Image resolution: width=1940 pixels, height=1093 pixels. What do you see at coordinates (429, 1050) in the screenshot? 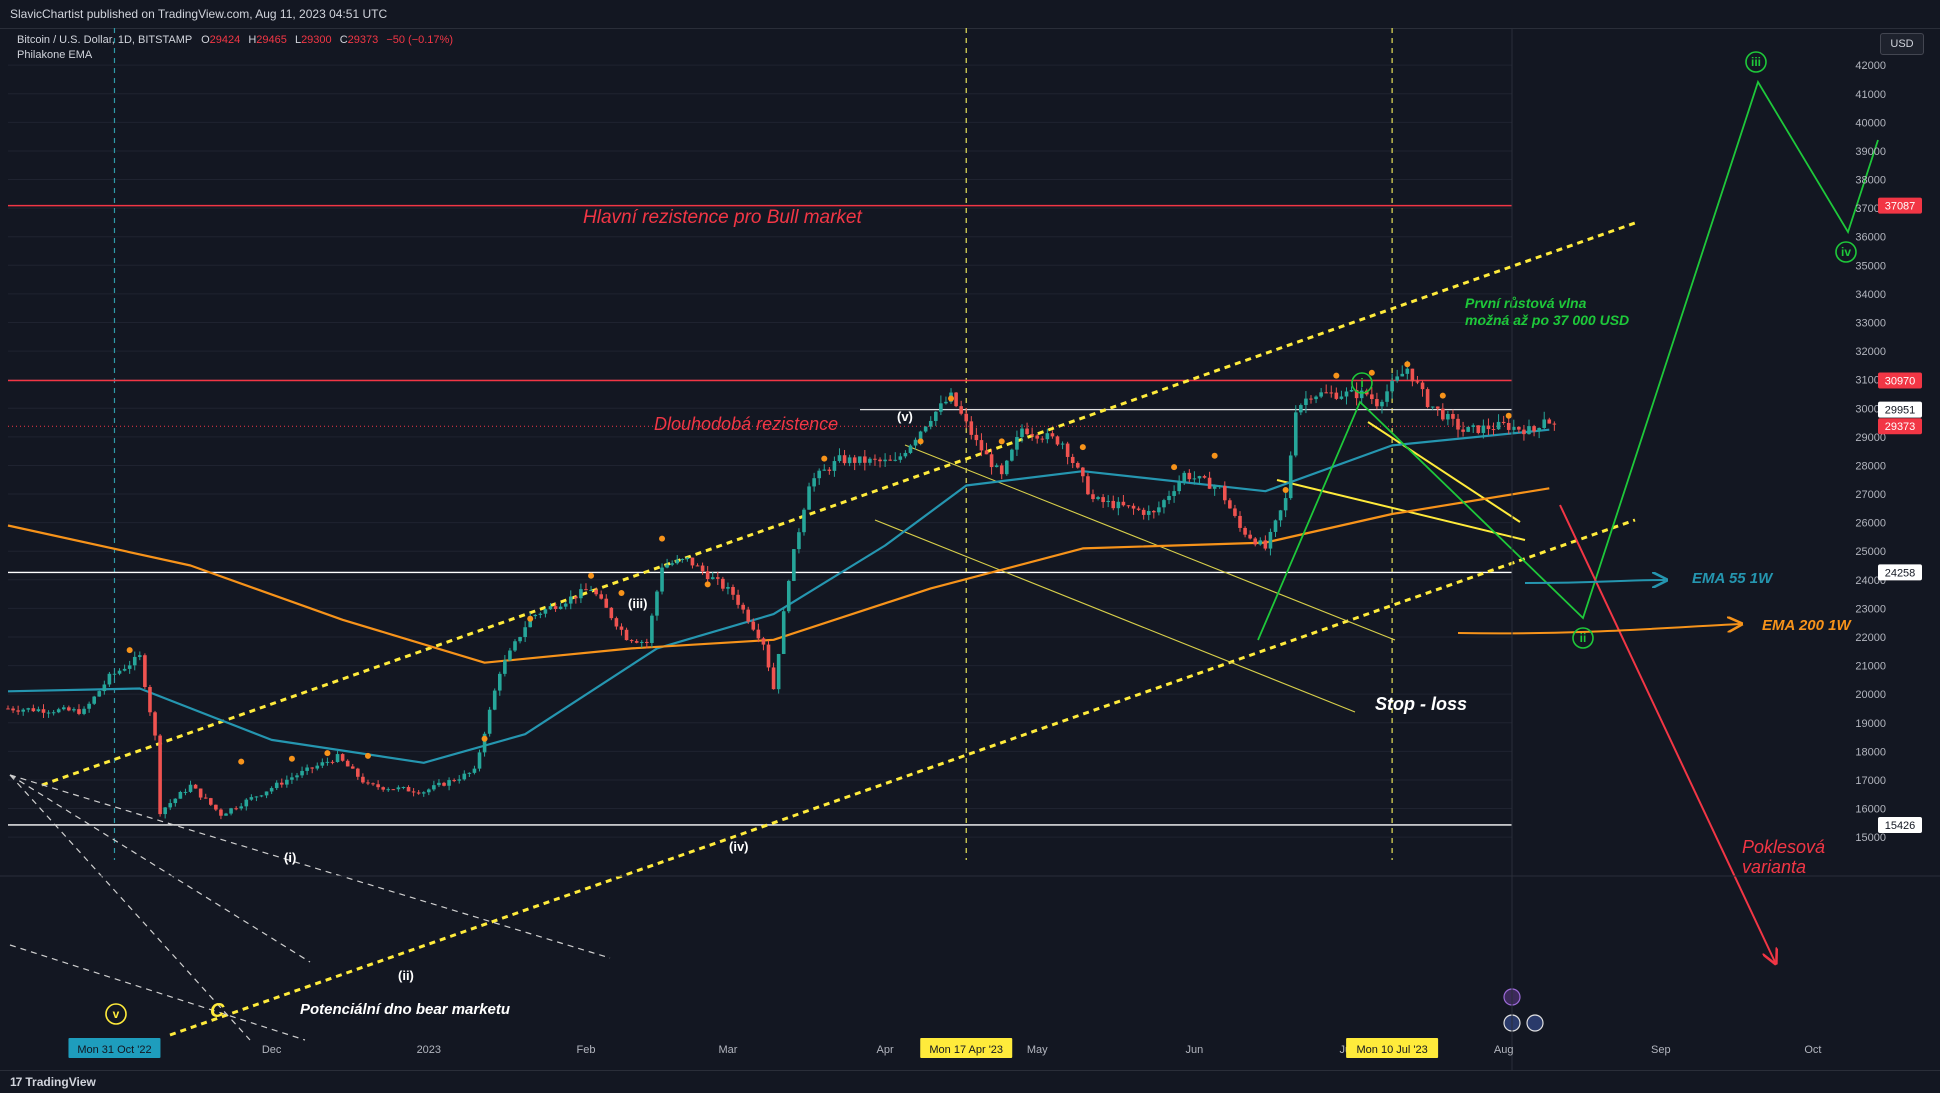
I see `x-tick-label: 2023` at bounding box center [429, 1050].